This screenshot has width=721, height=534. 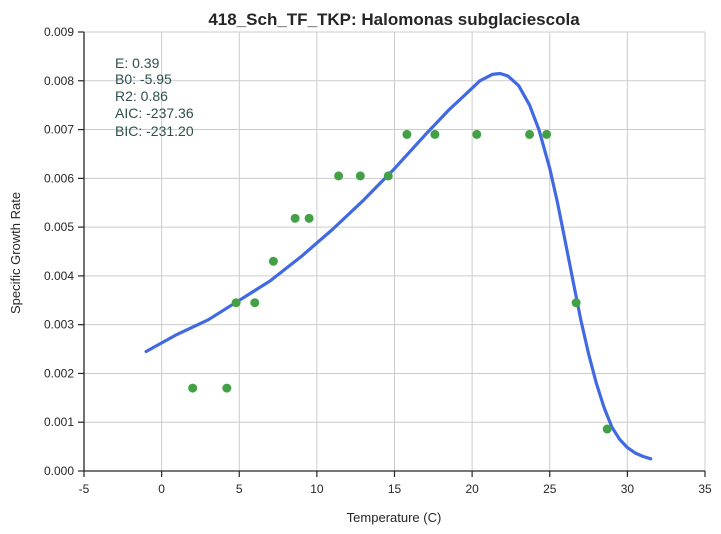 What do you see at coordinates (317, 489) in the screenshot?
I see `x-tick-label-3: 10` at bounding box center [317, 489].